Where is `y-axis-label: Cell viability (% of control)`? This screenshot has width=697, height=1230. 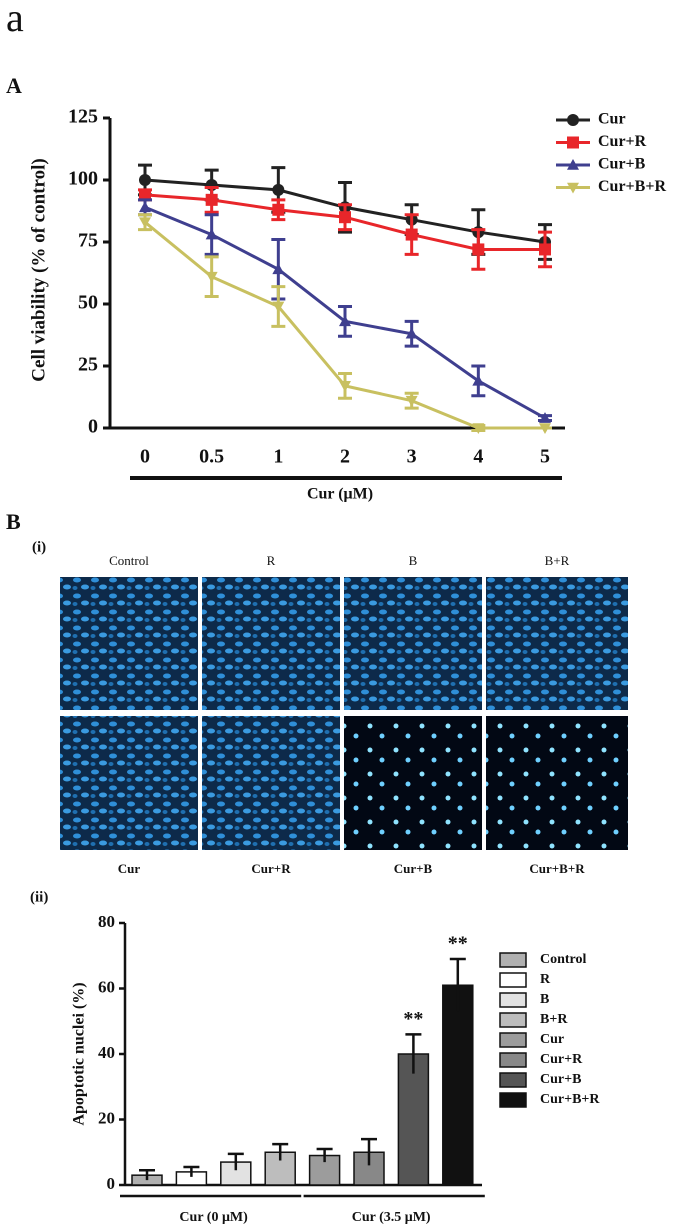
y-axis-label: Cell viability (% of control) is located at coordinates (38, 269).